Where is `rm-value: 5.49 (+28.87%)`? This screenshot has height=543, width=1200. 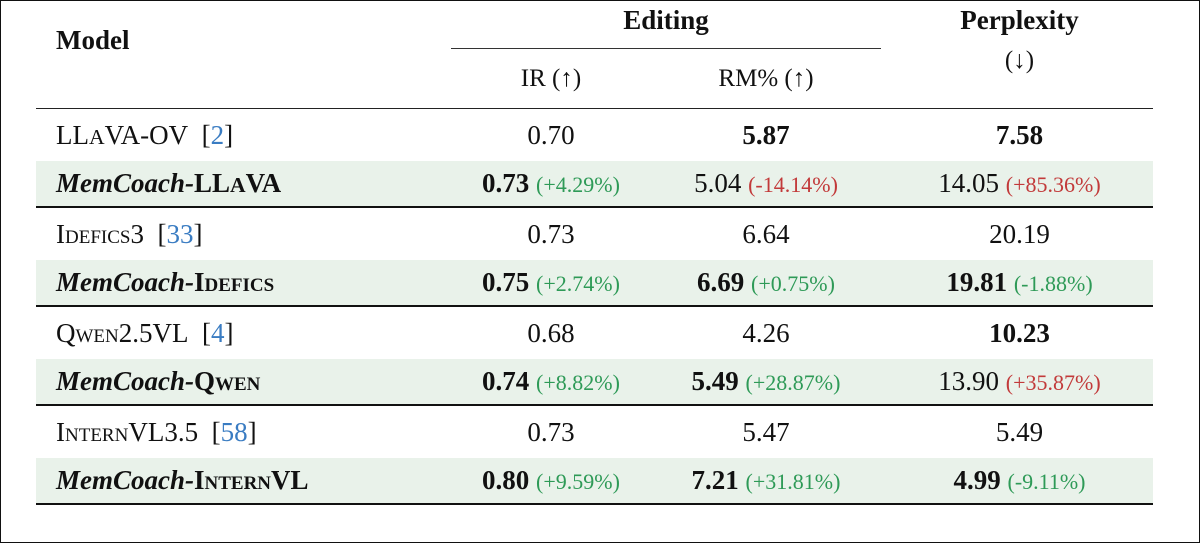 rm-value: 5.49 (+28.87%) is located at coordinates (766, 381).